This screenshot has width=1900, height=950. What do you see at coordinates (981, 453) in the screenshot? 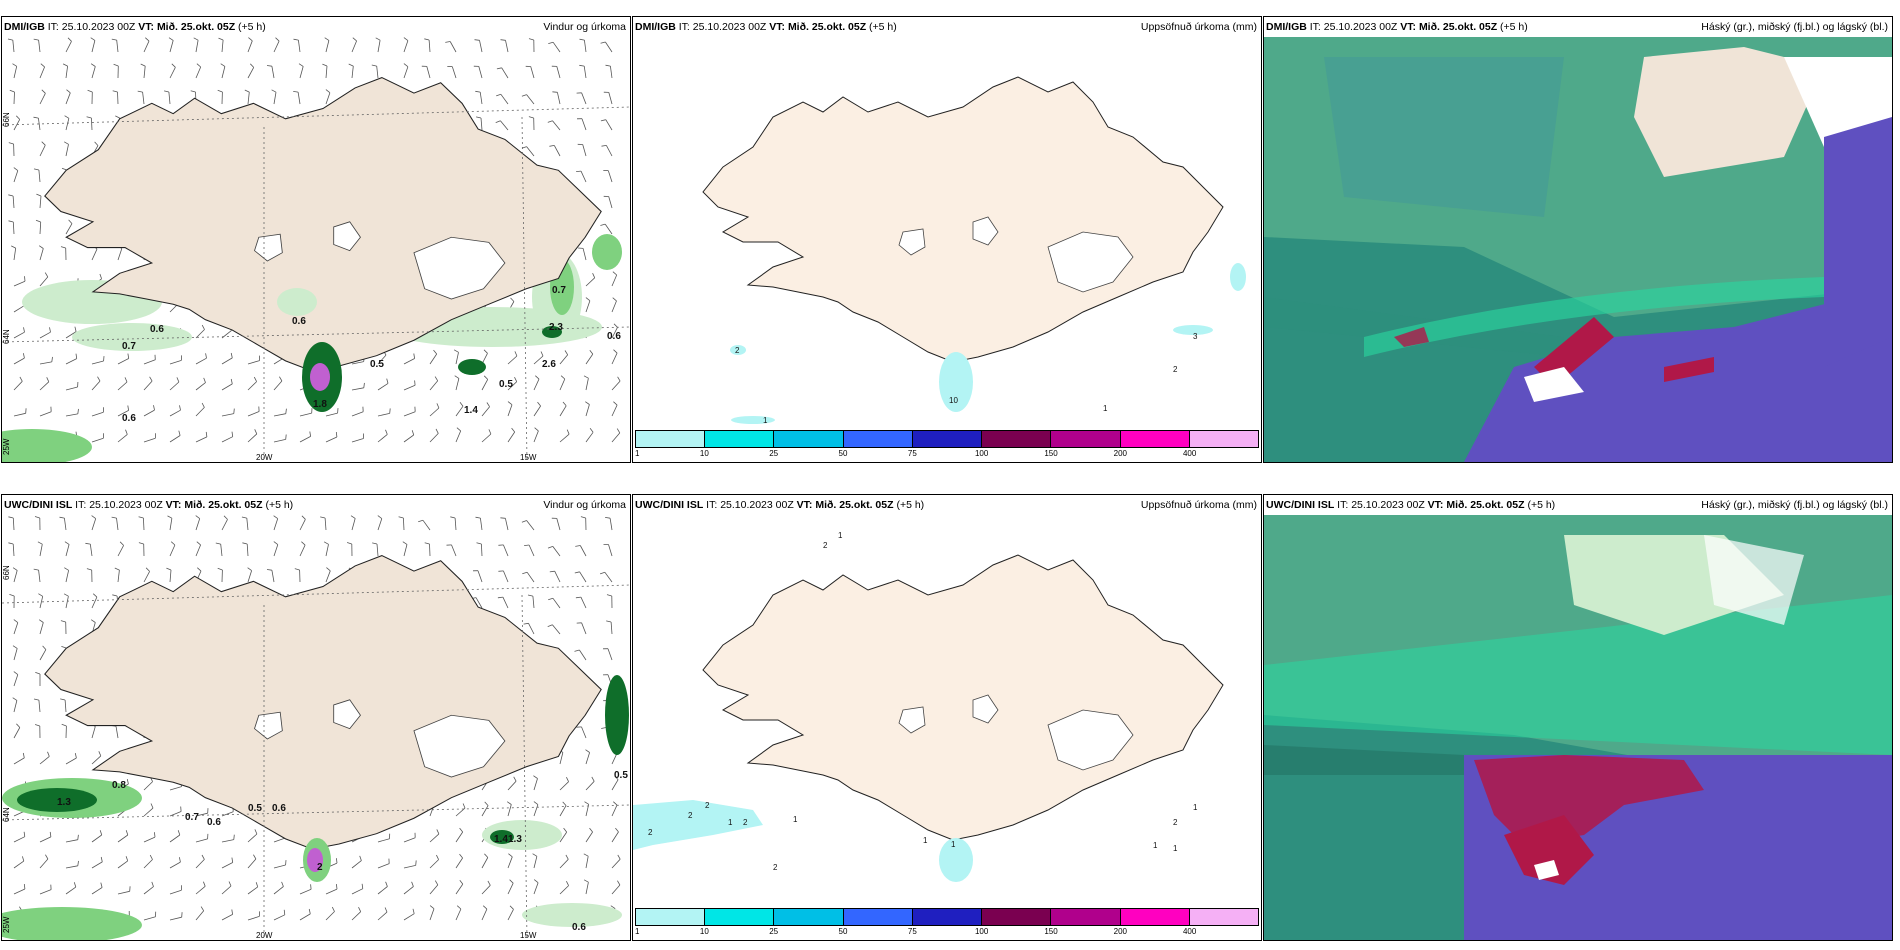
I see `colorbar-tick: 100` at bounding box center [981, 453].